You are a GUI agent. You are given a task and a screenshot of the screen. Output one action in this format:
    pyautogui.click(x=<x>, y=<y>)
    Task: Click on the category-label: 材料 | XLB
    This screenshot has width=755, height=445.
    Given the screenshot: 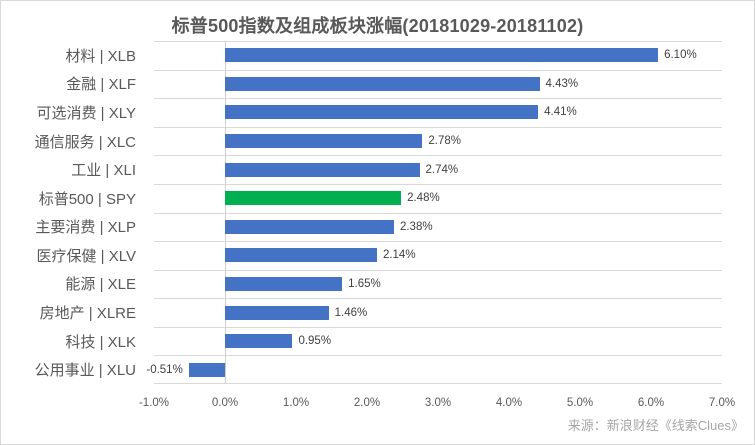 What is the action you would take?
    pyautogui.click(x=100, y=56)
    